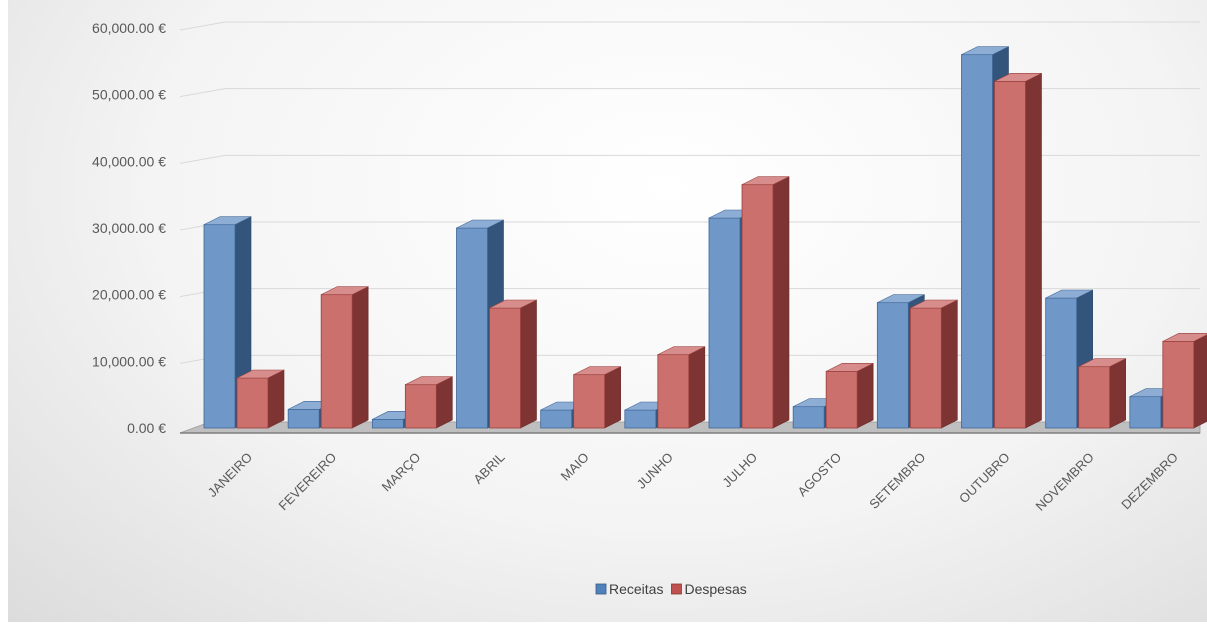 Image resolution: width=1207 pixels, height=630 pixels. Describe the element at coordinates (575, 467) in the screenshot. I see `x-tick-label: MAIO` at that location.